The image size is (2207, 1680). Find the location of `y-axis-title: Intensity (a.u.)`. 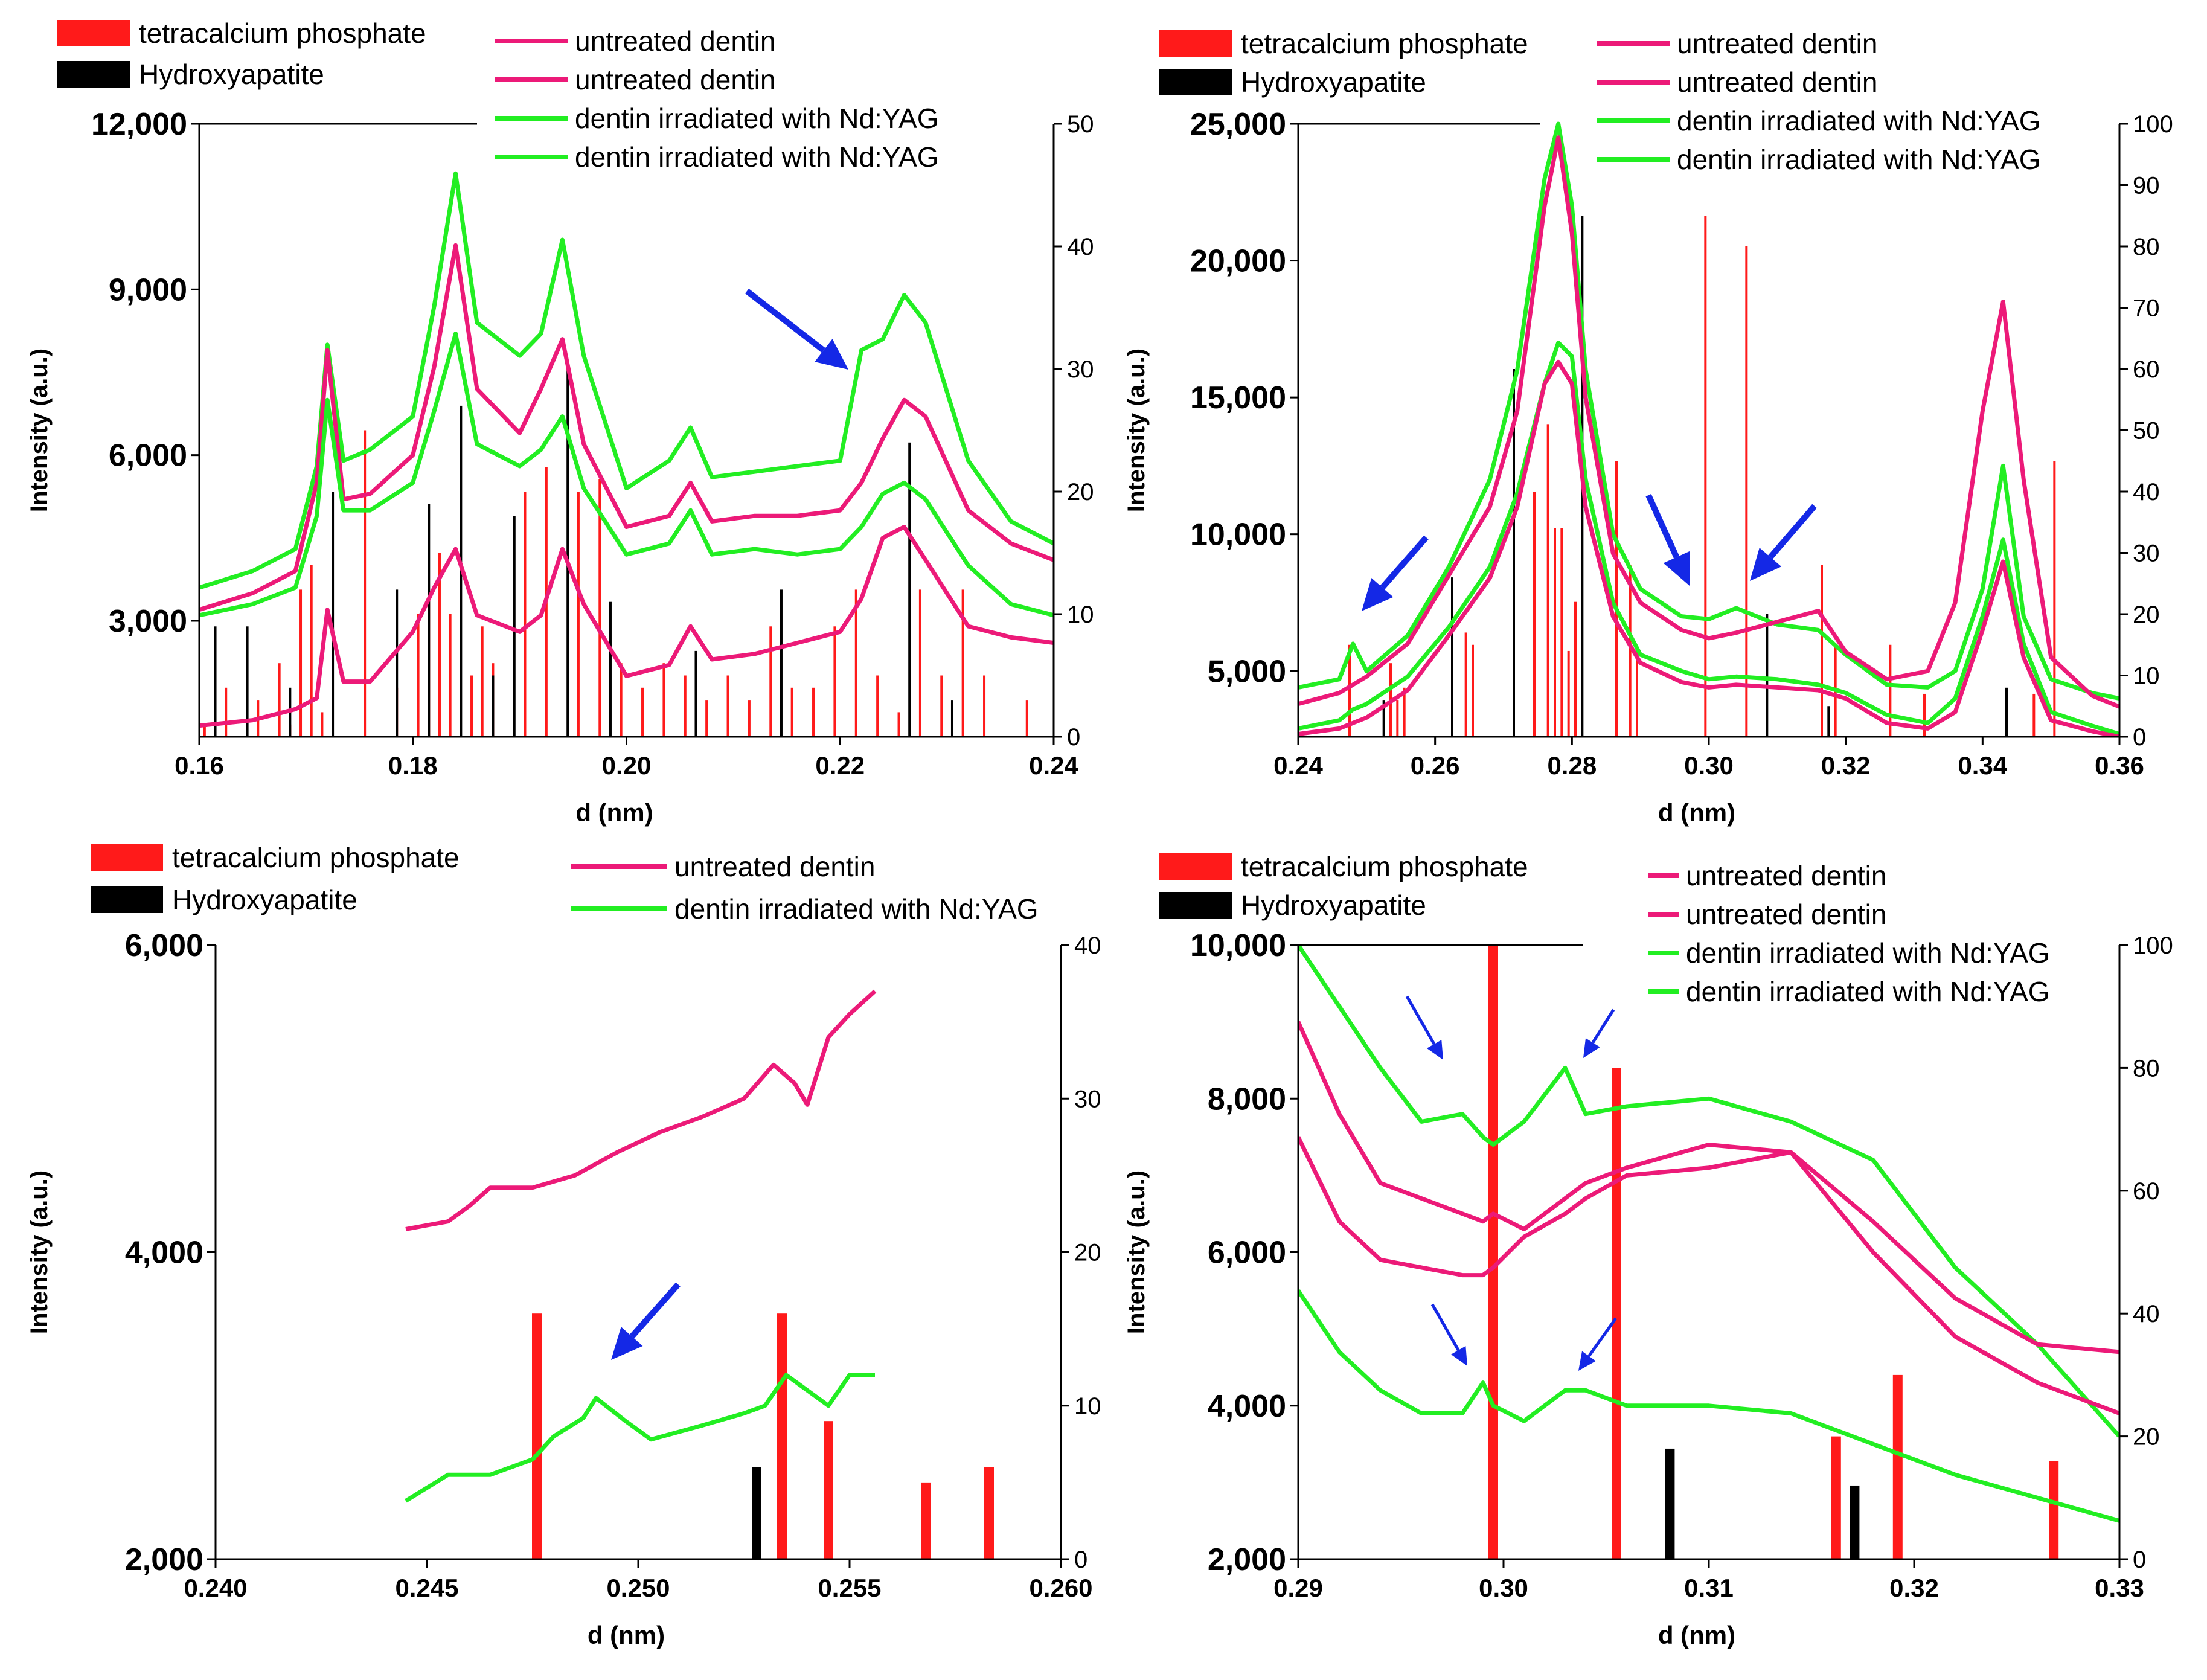

y-axis-title: Intensity (a.u.) is located at coordinates (1136, 1252).